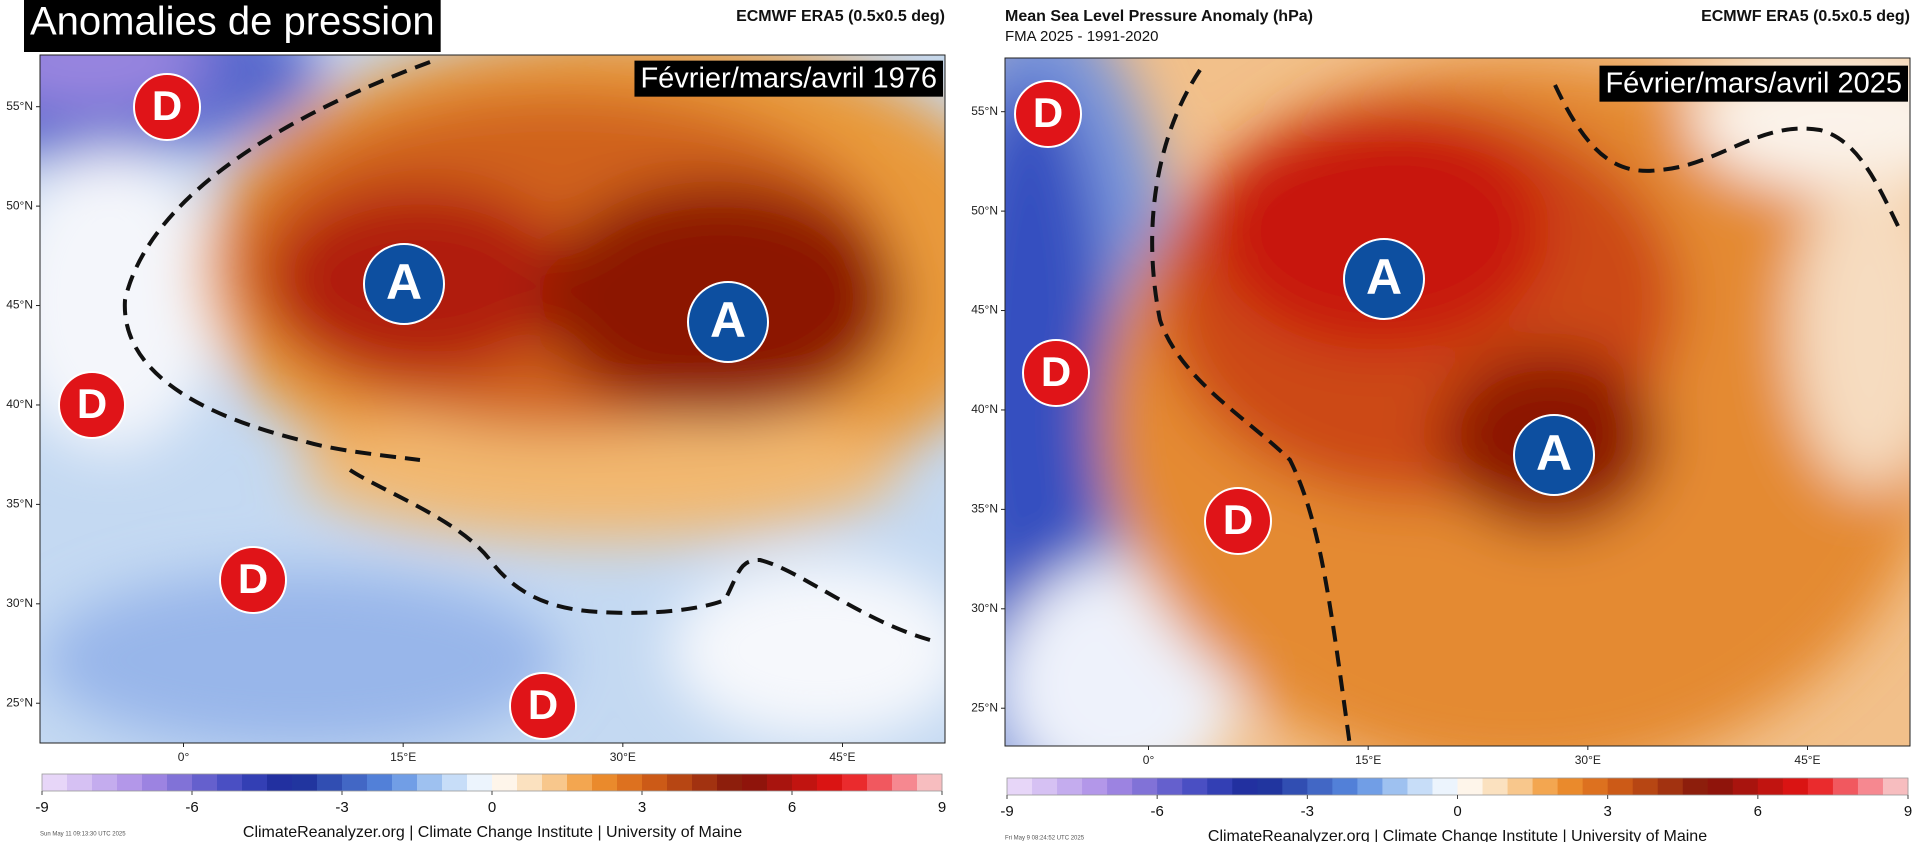 The width and height of the screenshot is (1920, 842). What do you see at coordinates (341, 807) in the screenshot?
I see `colorbar-label: -3` at bounding box center [341, 807].